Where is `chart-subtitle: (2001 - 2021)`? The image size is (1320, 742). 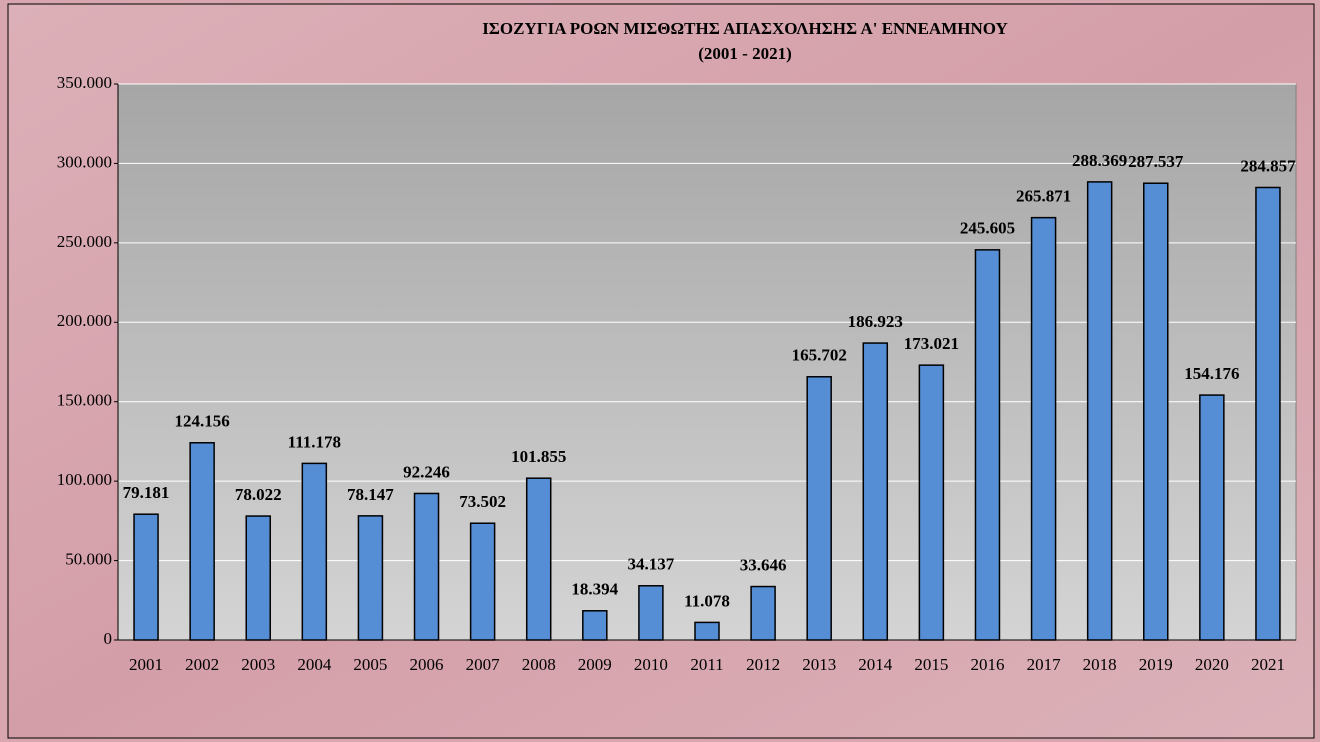 chart-subtitle: (2001 - 2021) is located at coordinates (744, 53).